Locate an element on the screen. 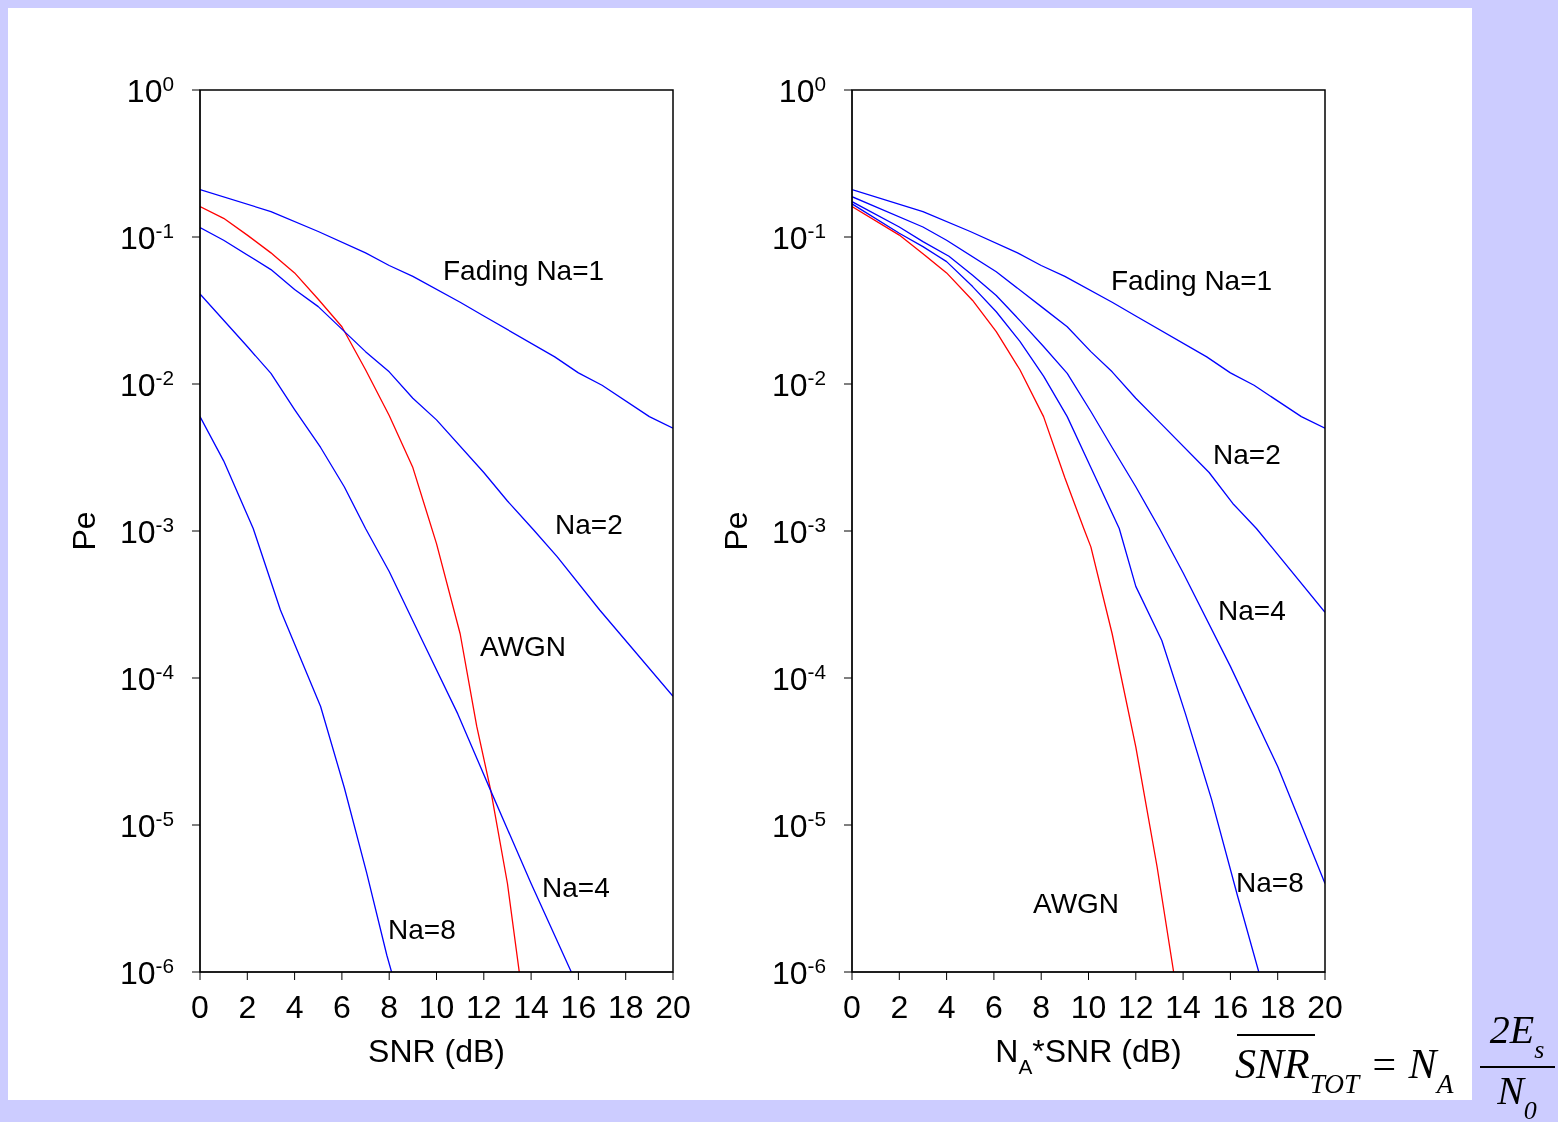  text: SNR$_{TOT}$ = N$_{A}$ is located at coordinates (1344, 1070).